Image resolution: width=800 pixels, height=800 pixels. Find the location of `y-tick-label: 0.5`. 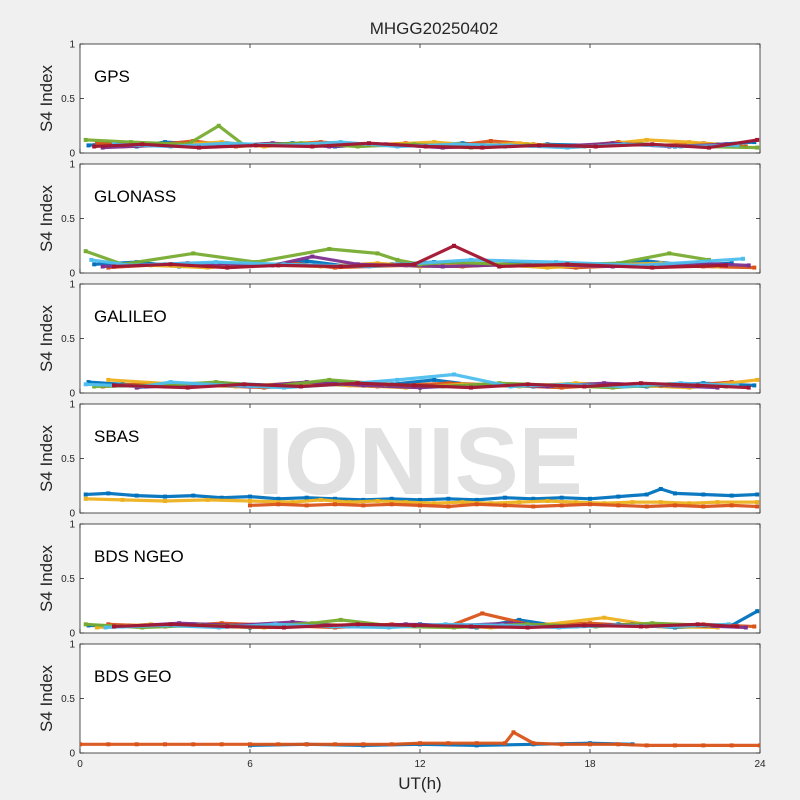

y-tick-label: 0.5 is located at coordinates (68, 219).